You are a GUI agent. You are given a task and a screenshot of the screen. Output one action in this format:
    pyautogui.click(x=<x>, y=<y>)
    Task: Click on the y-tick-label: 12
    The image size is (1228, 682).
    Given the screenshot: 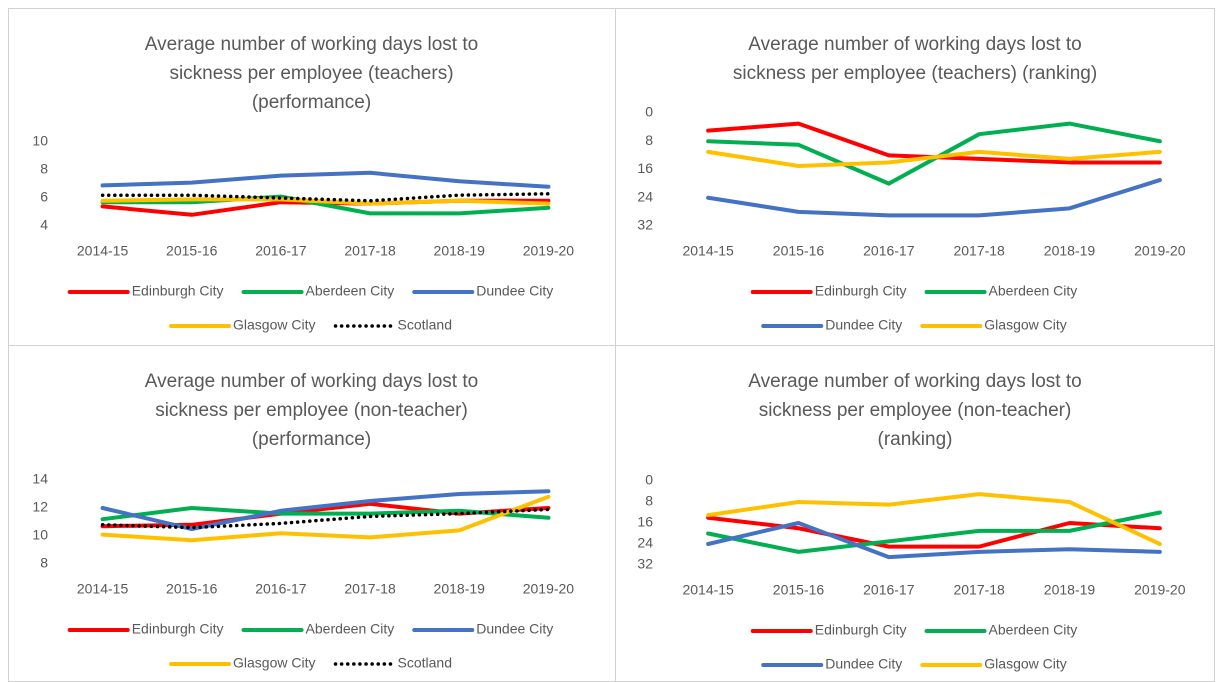 What is the action you would take?
    pyautogui.click(x=40, y=507)
    